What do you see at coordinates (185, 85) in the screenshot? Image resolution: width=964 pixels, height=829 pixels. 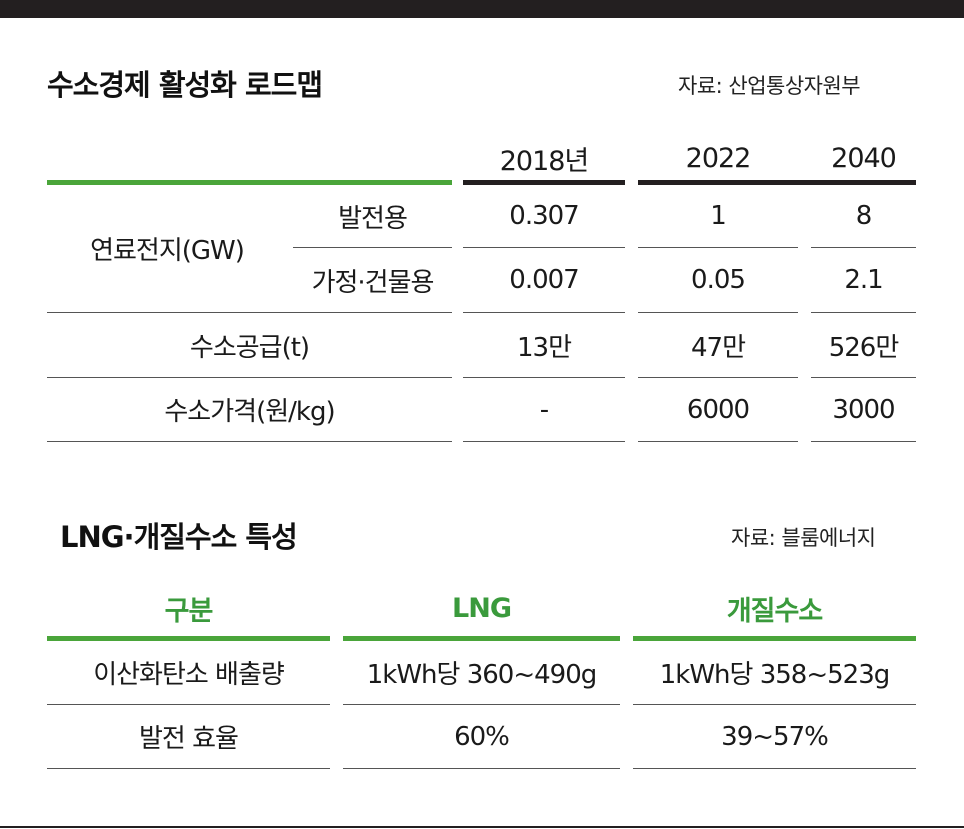 I see `table1-title: 수소경제 활성화 로드맵` at bounding box center [185, 85].